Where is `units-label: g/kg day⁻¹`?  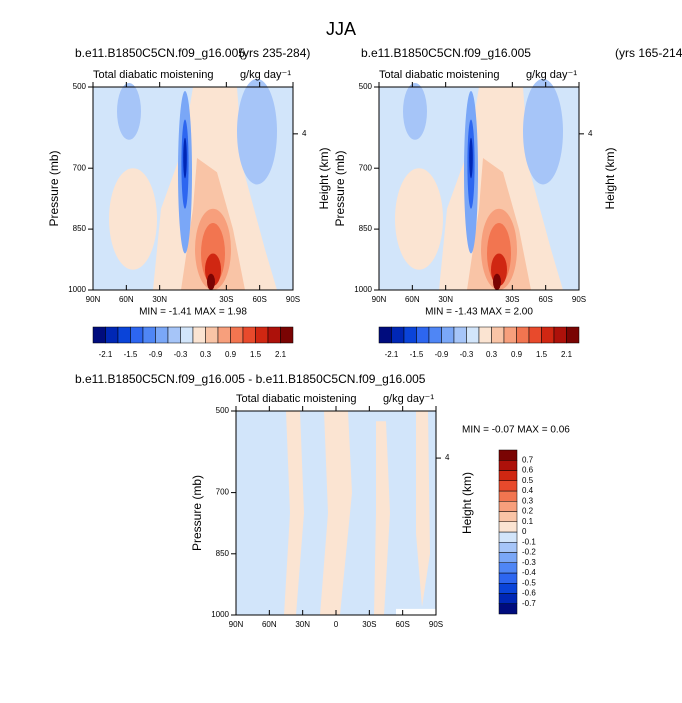 units-label: g/kg day⁻¹ is located at coordinates (408, 399).